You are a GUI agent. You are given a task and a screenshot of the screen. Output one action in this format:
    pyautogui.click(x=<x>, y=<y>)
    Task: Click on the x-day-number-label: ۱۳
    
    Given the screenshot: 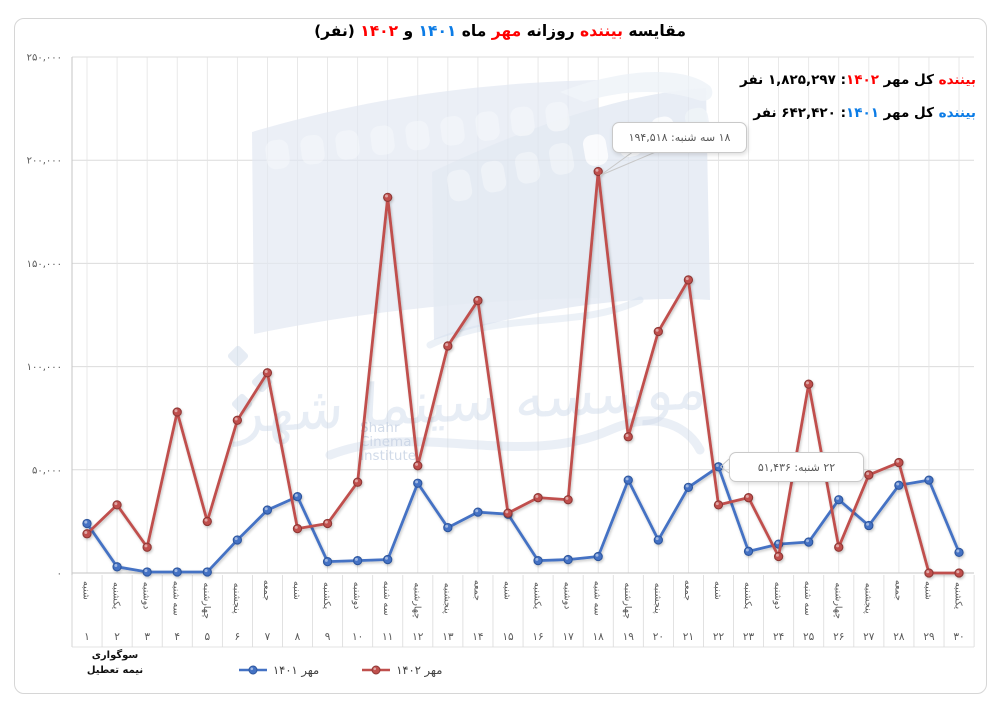 What is the action you would take?
    pyautogui.click(x=448, y=637)
    